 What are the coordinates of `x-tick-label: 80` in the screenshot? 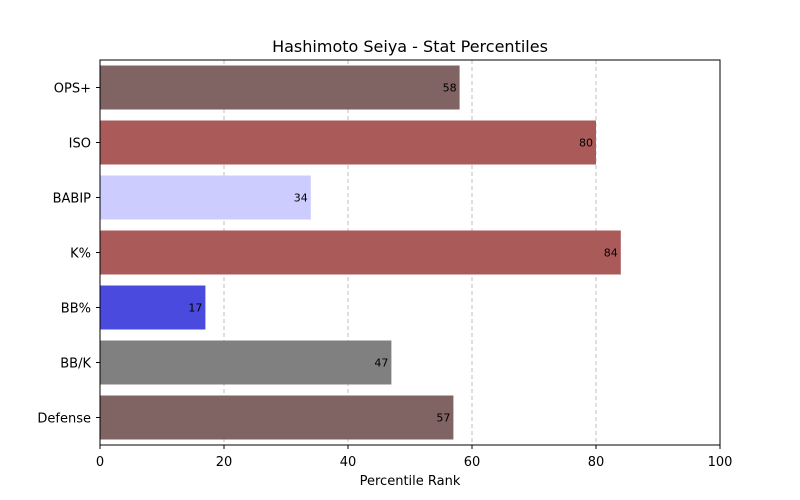 It's located at (596, 462).